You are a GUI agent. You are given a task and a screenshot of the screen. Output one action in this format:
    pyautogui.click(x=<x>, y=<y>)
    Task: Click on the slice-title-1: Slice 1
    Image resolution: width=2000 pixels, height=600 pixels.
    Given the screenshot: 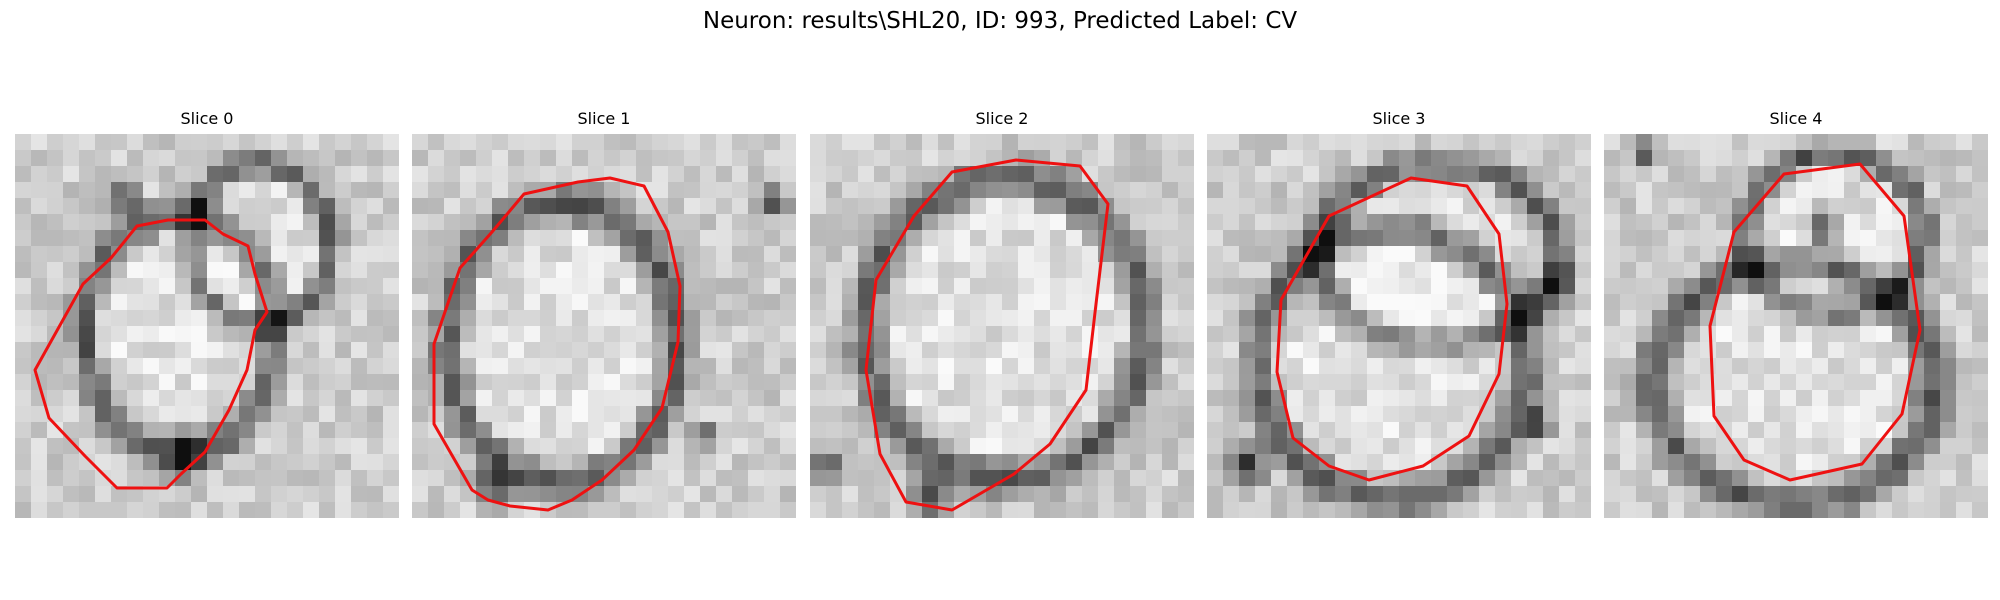 What is the action you would take?
    pyautogui.click(x=604, y=118)
    